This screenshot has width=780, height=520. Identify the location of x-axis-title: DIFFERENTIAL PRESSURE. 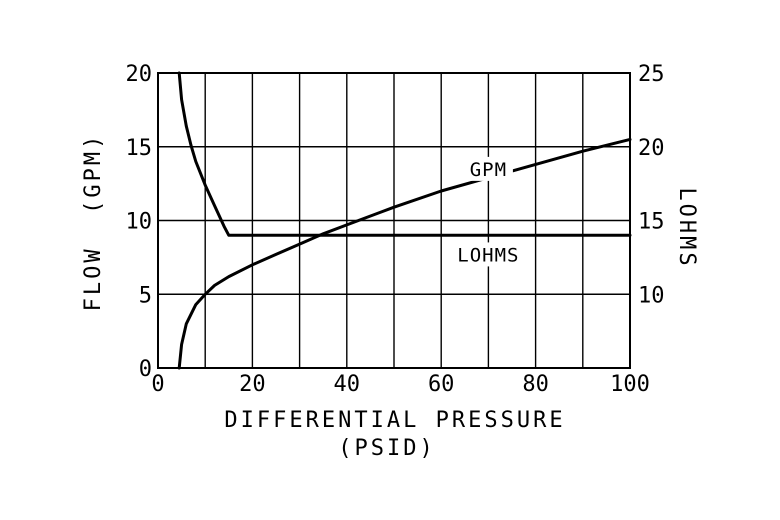
(394, 420).